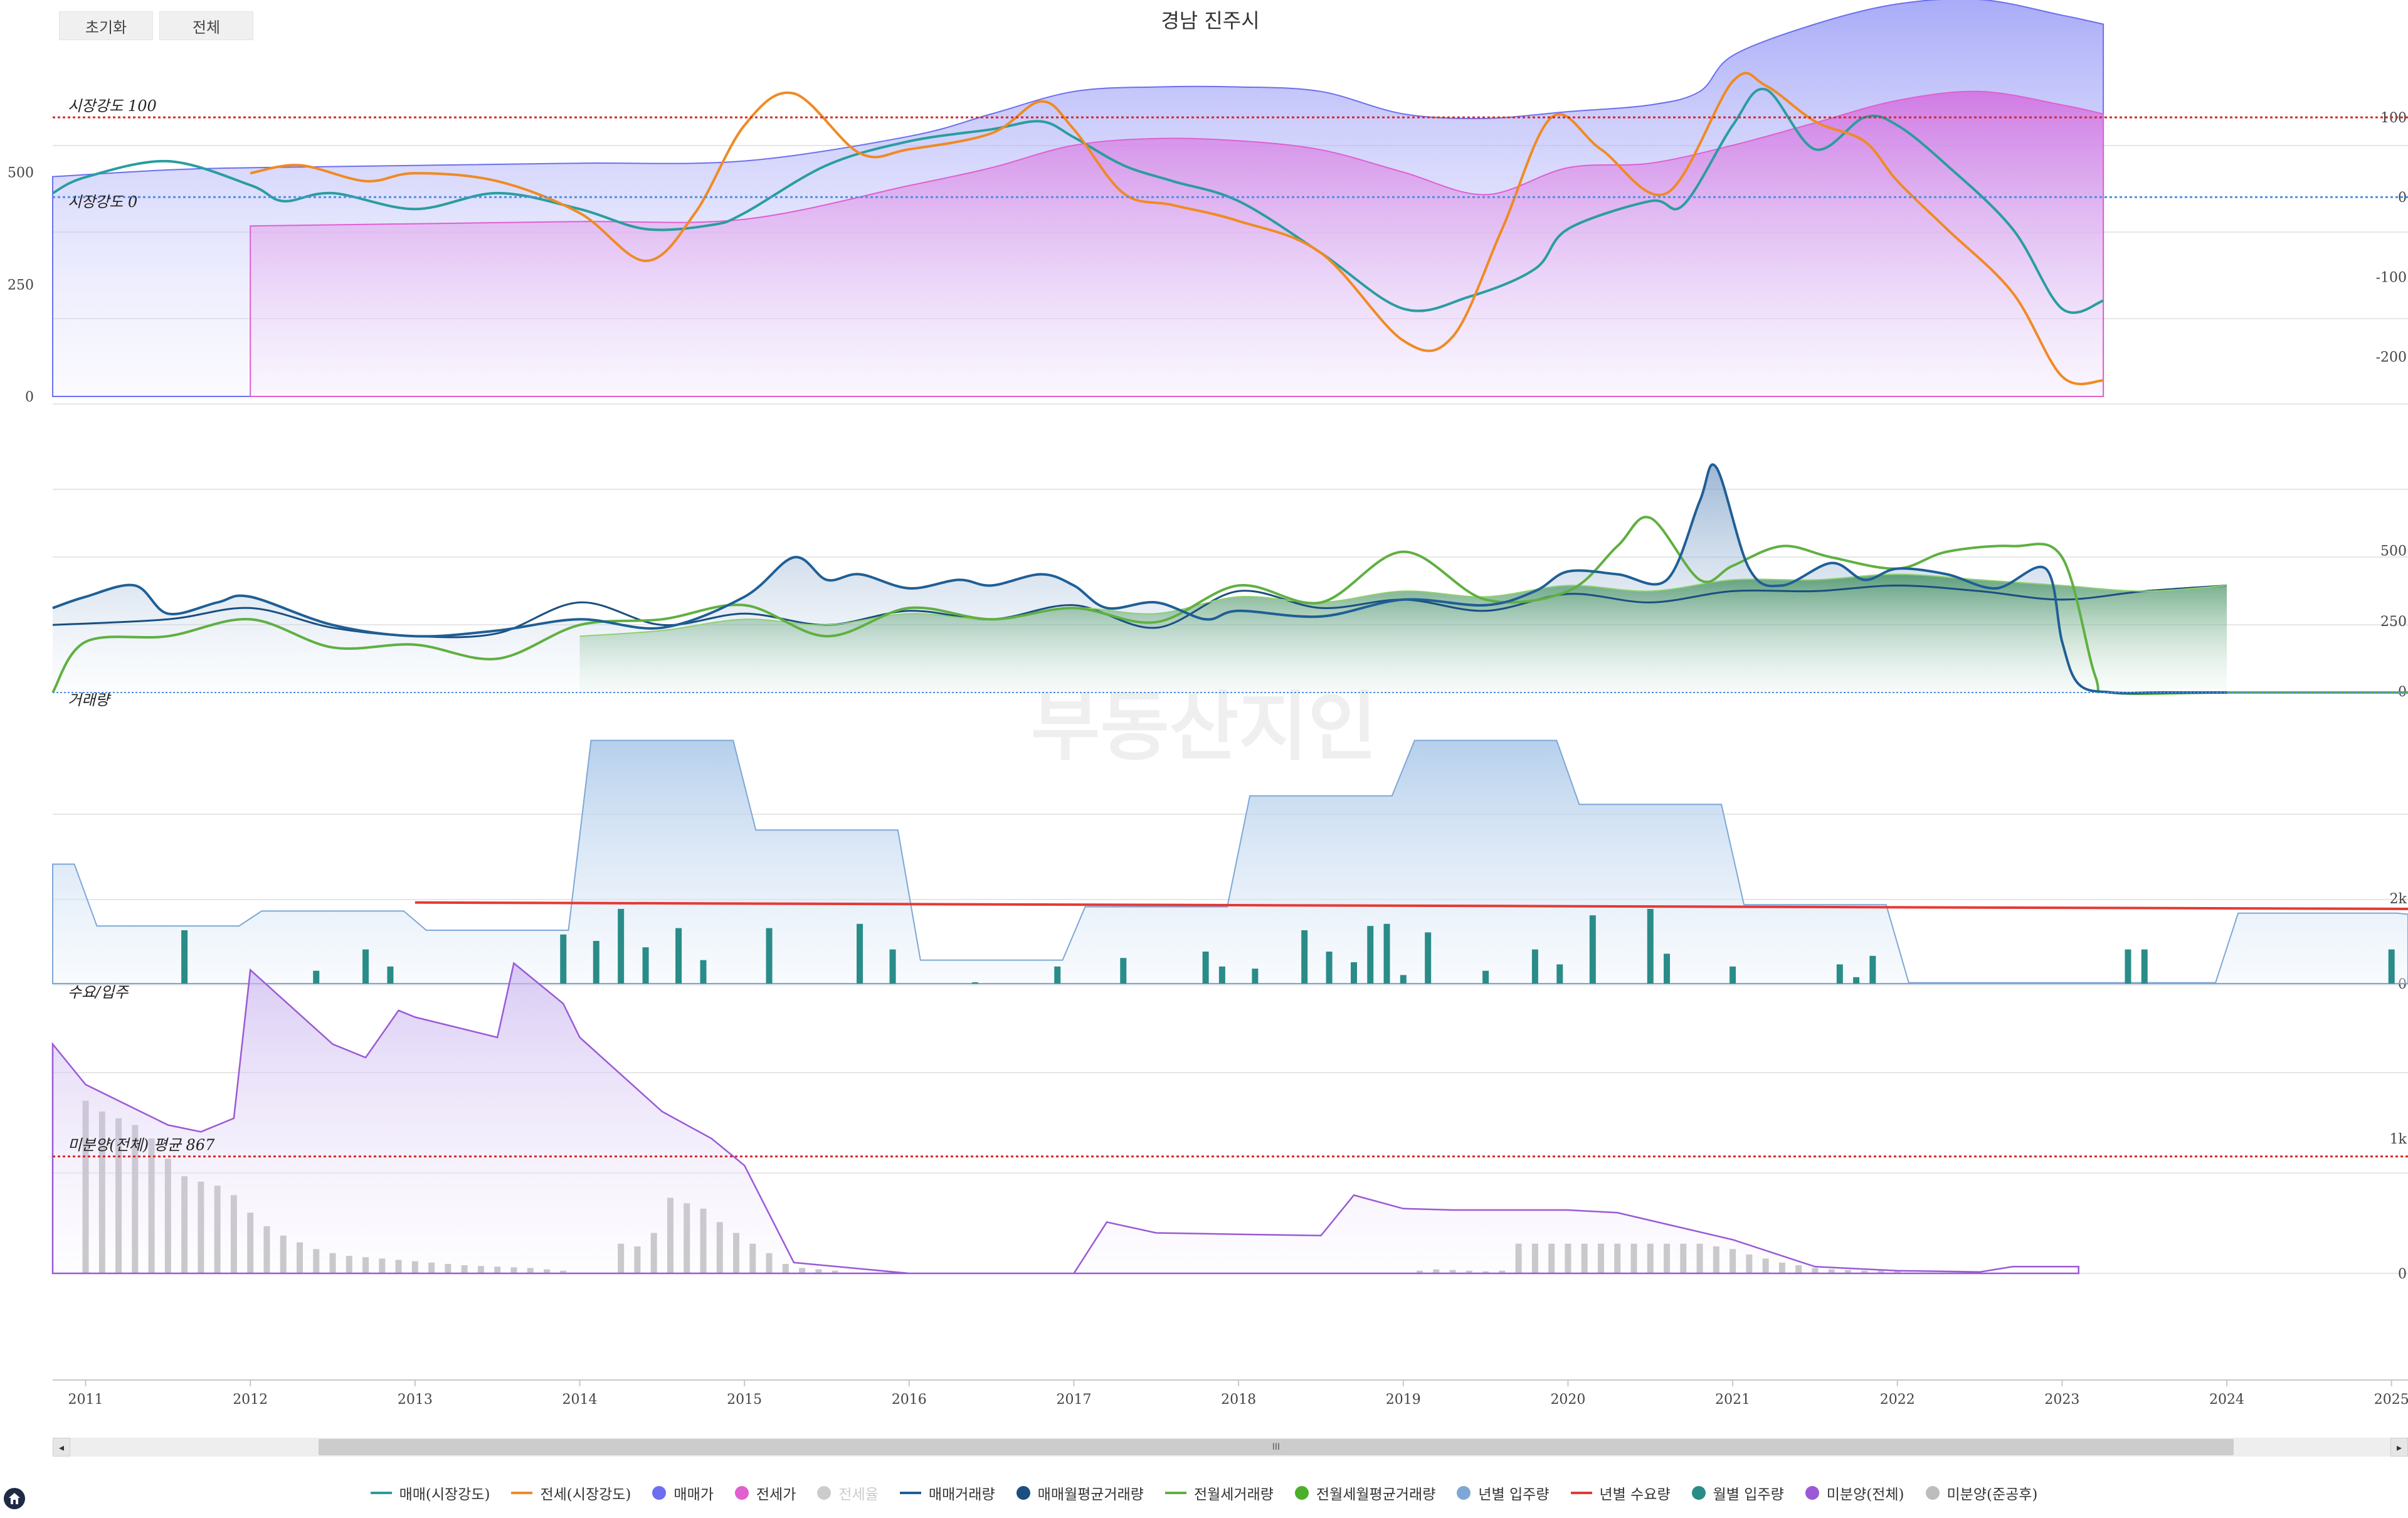 This screenshot has width=2408, height=1518. I want to click on price-left-tick-label: 250, so click(21, 285).